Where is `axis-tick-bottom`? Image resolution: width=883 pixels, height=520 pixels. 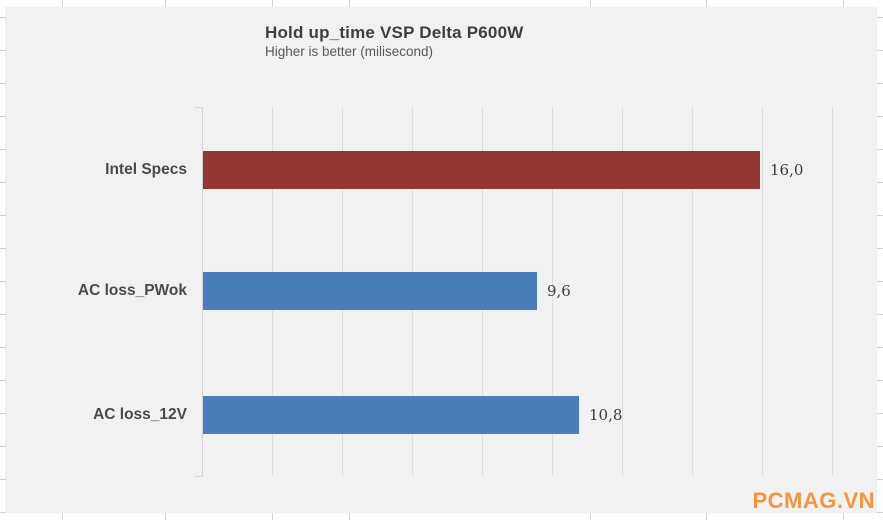 axis-tick-bottom is located at coordinates (198, 476).